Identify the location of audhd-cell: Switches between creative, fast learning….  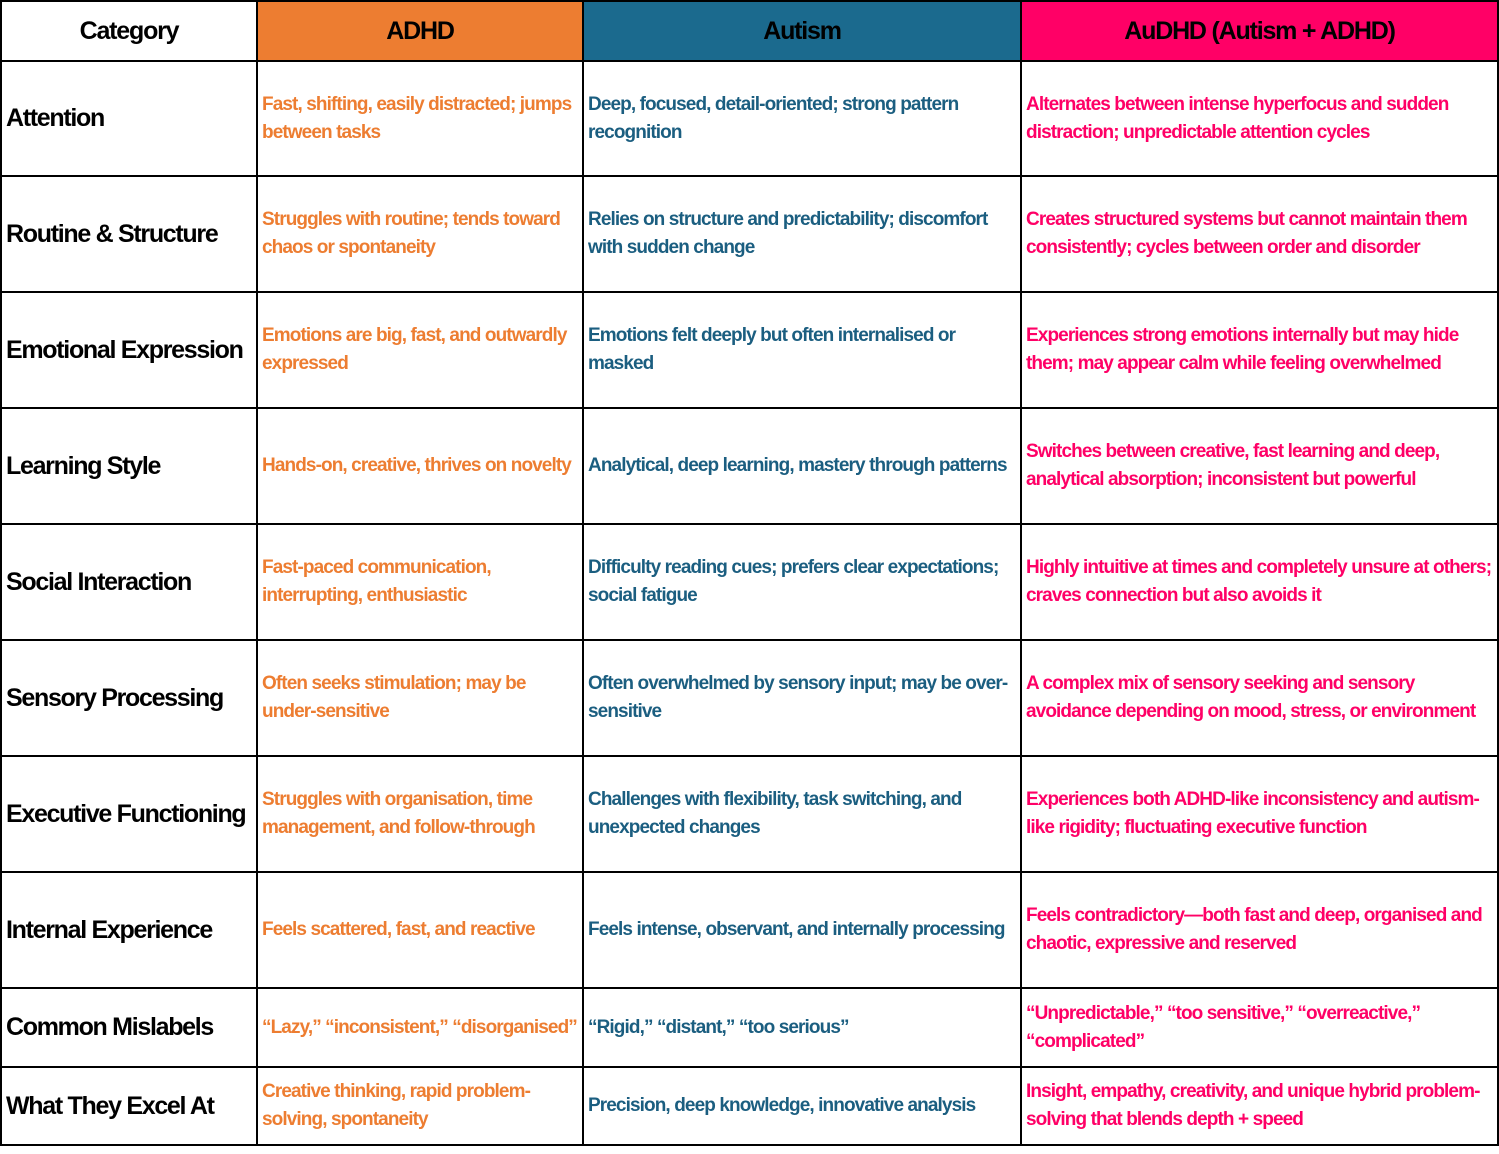
(1259, 466).